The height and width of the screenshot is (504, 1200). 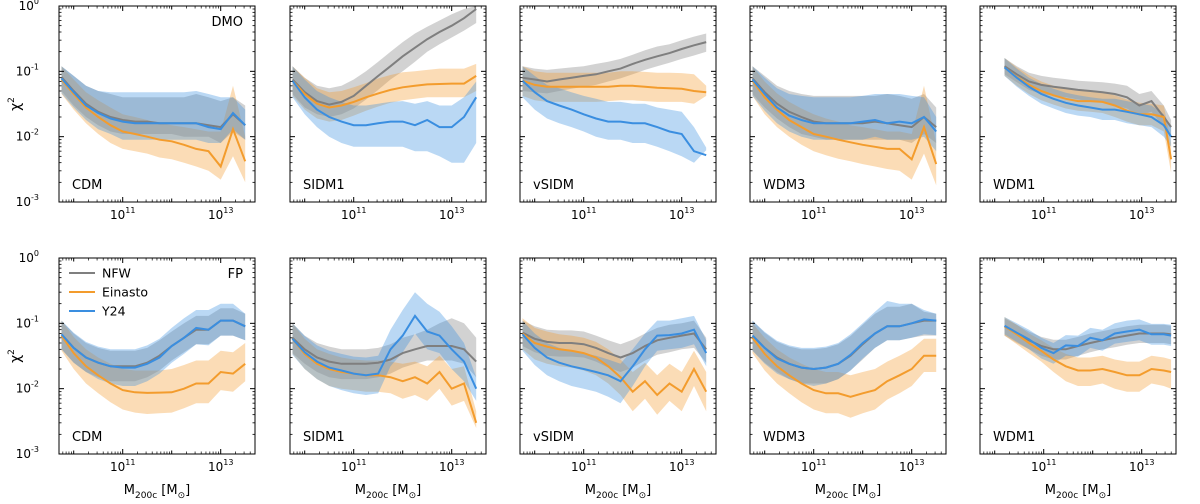 I want to click on panel-sidm1-dmo: 1011 1013 SIDM1, so click(x=388, y=113).